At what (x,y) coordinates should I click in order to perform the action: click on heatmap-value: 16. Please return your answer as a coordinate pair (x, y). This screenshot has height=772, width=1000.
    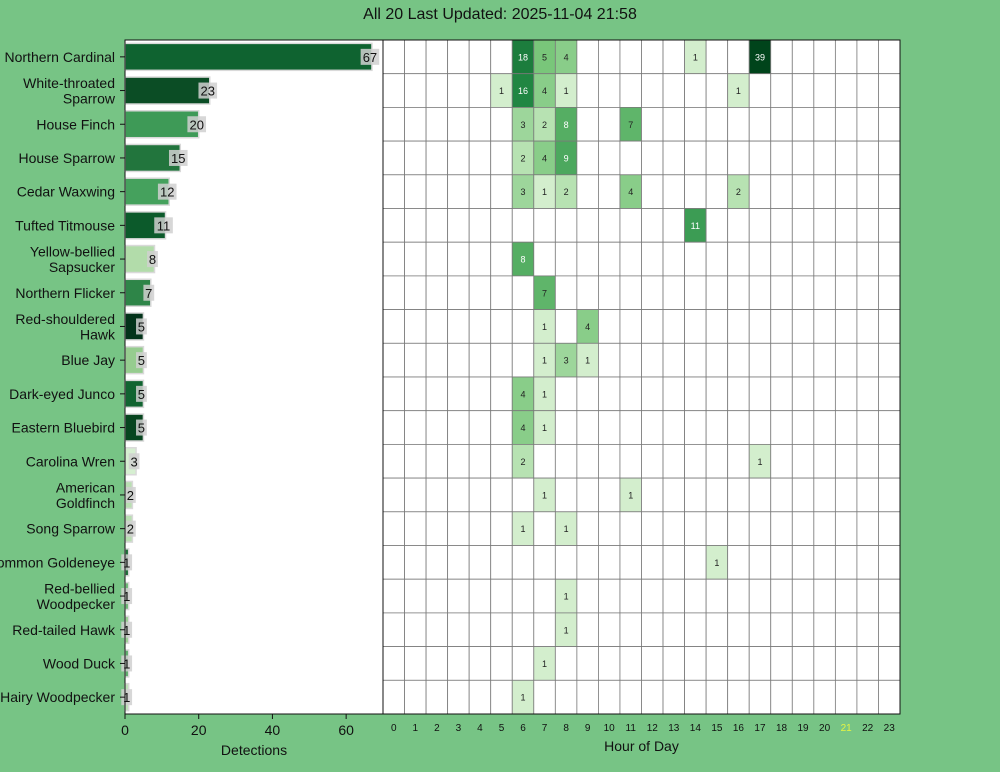
    Looking at the image, I should click on (523, 91).